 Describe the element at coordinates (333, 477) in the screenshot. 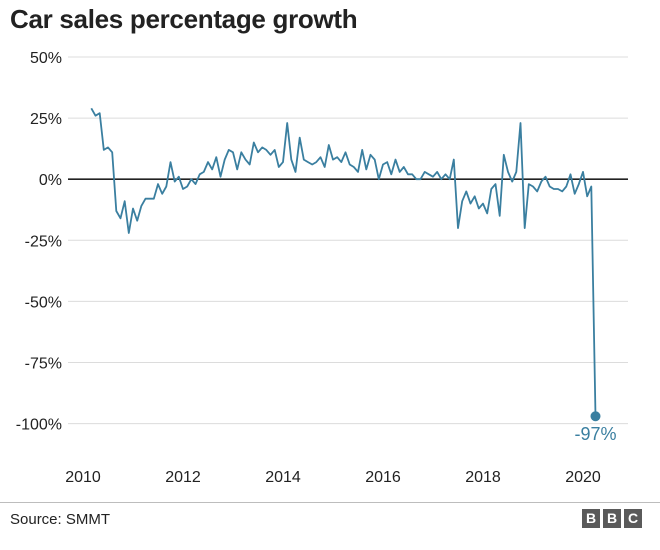

I see `x-axis-tick-labels: 2010 2012 2014 2016 2018 2020` at that location.